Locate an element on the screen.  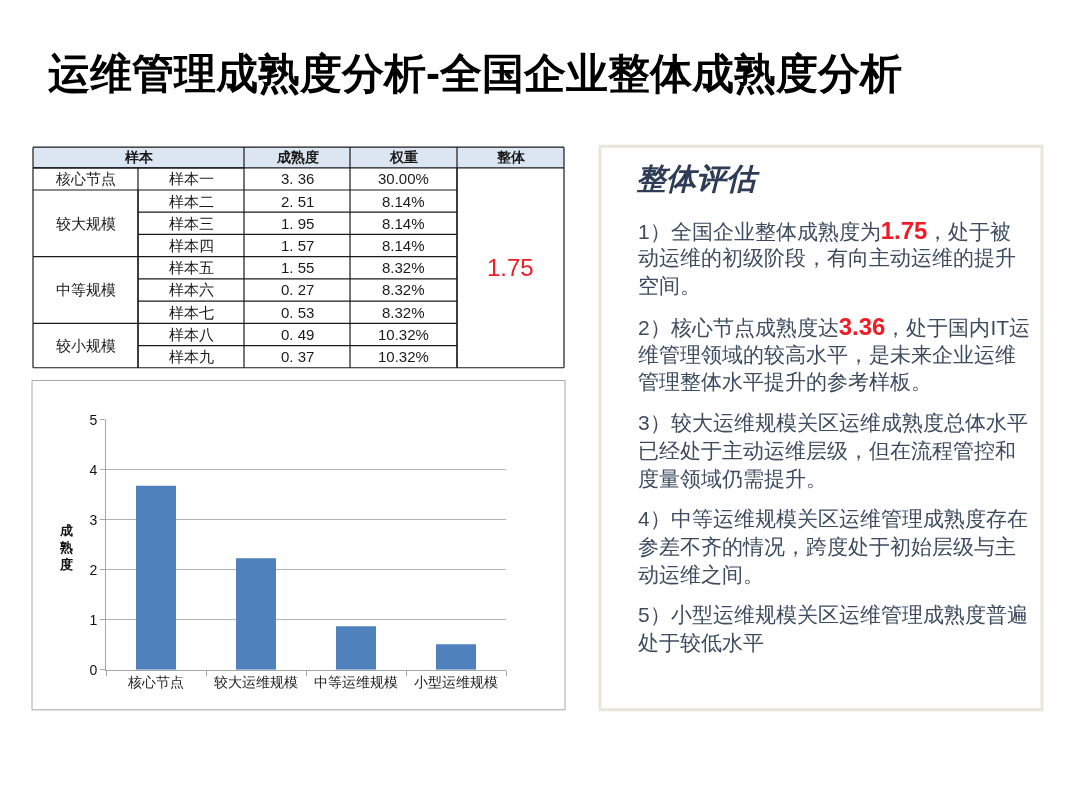
text: 1）全国企业整体成熟度为 is located at coordinates (759, 231).